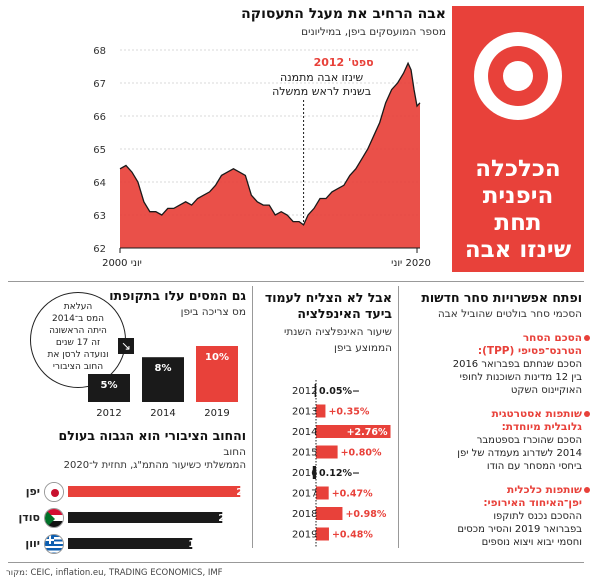 The image size is (590, 586). Describe the element at coordinates (270, 143) in the screenshot. I see `employment-line` at that location.